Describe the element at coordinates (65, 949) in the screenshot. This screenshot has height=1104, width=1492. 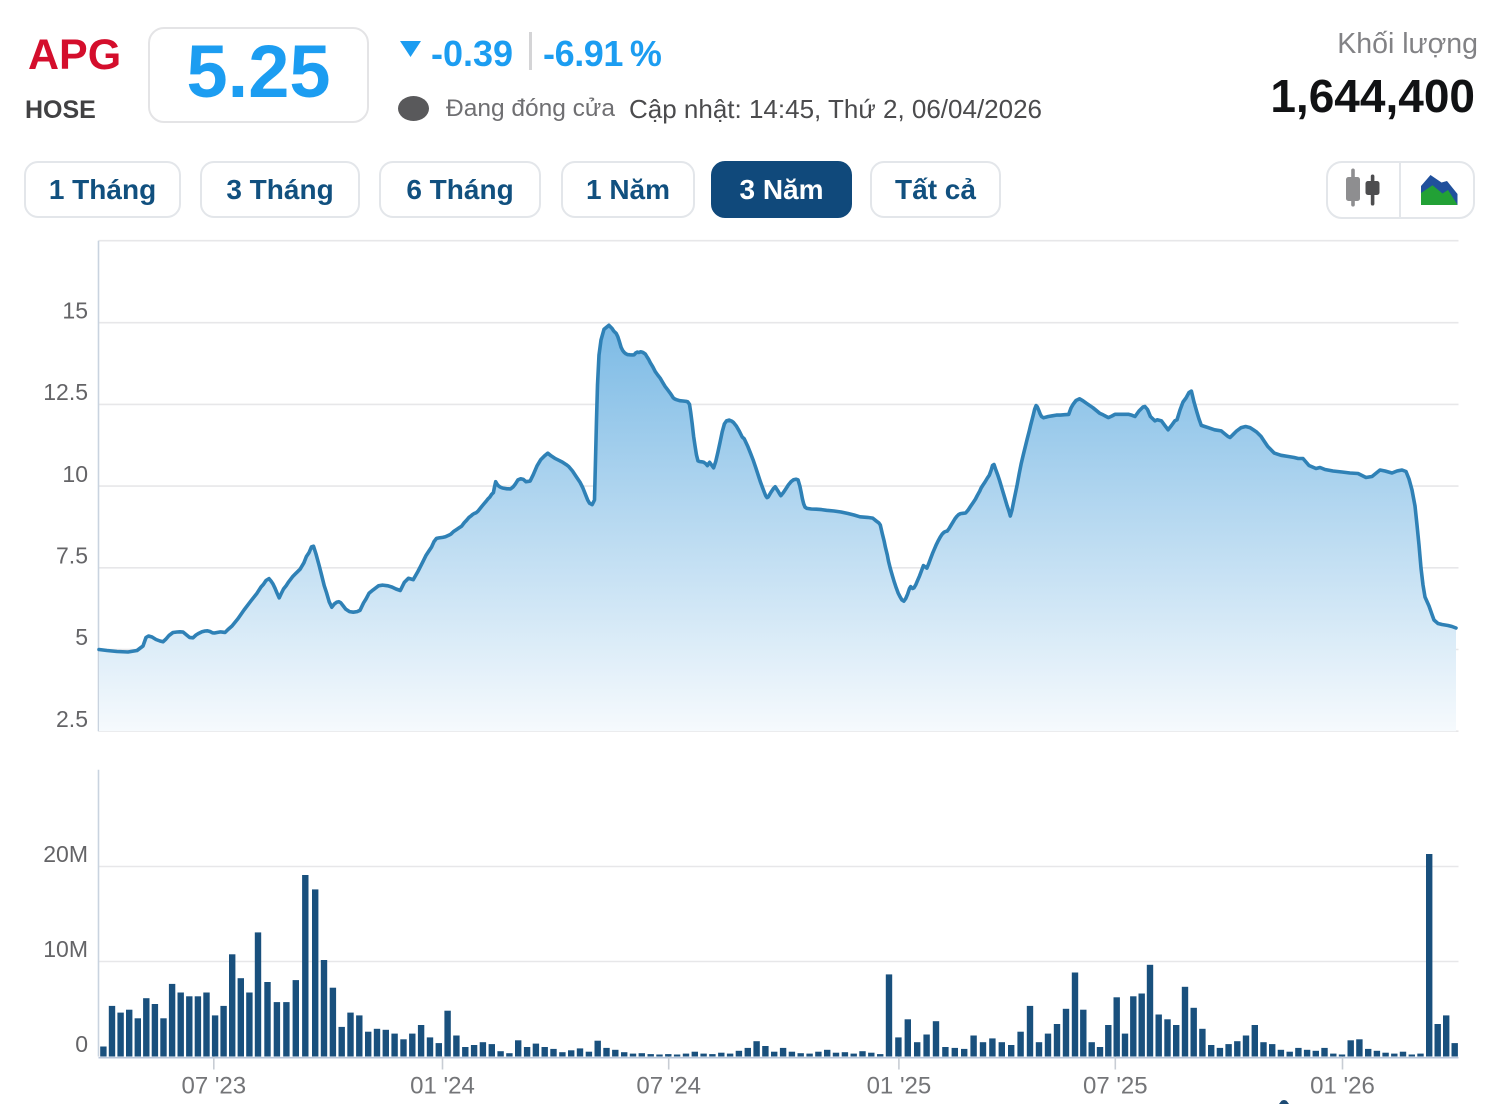
I see `svg-text: 10M` at that location.